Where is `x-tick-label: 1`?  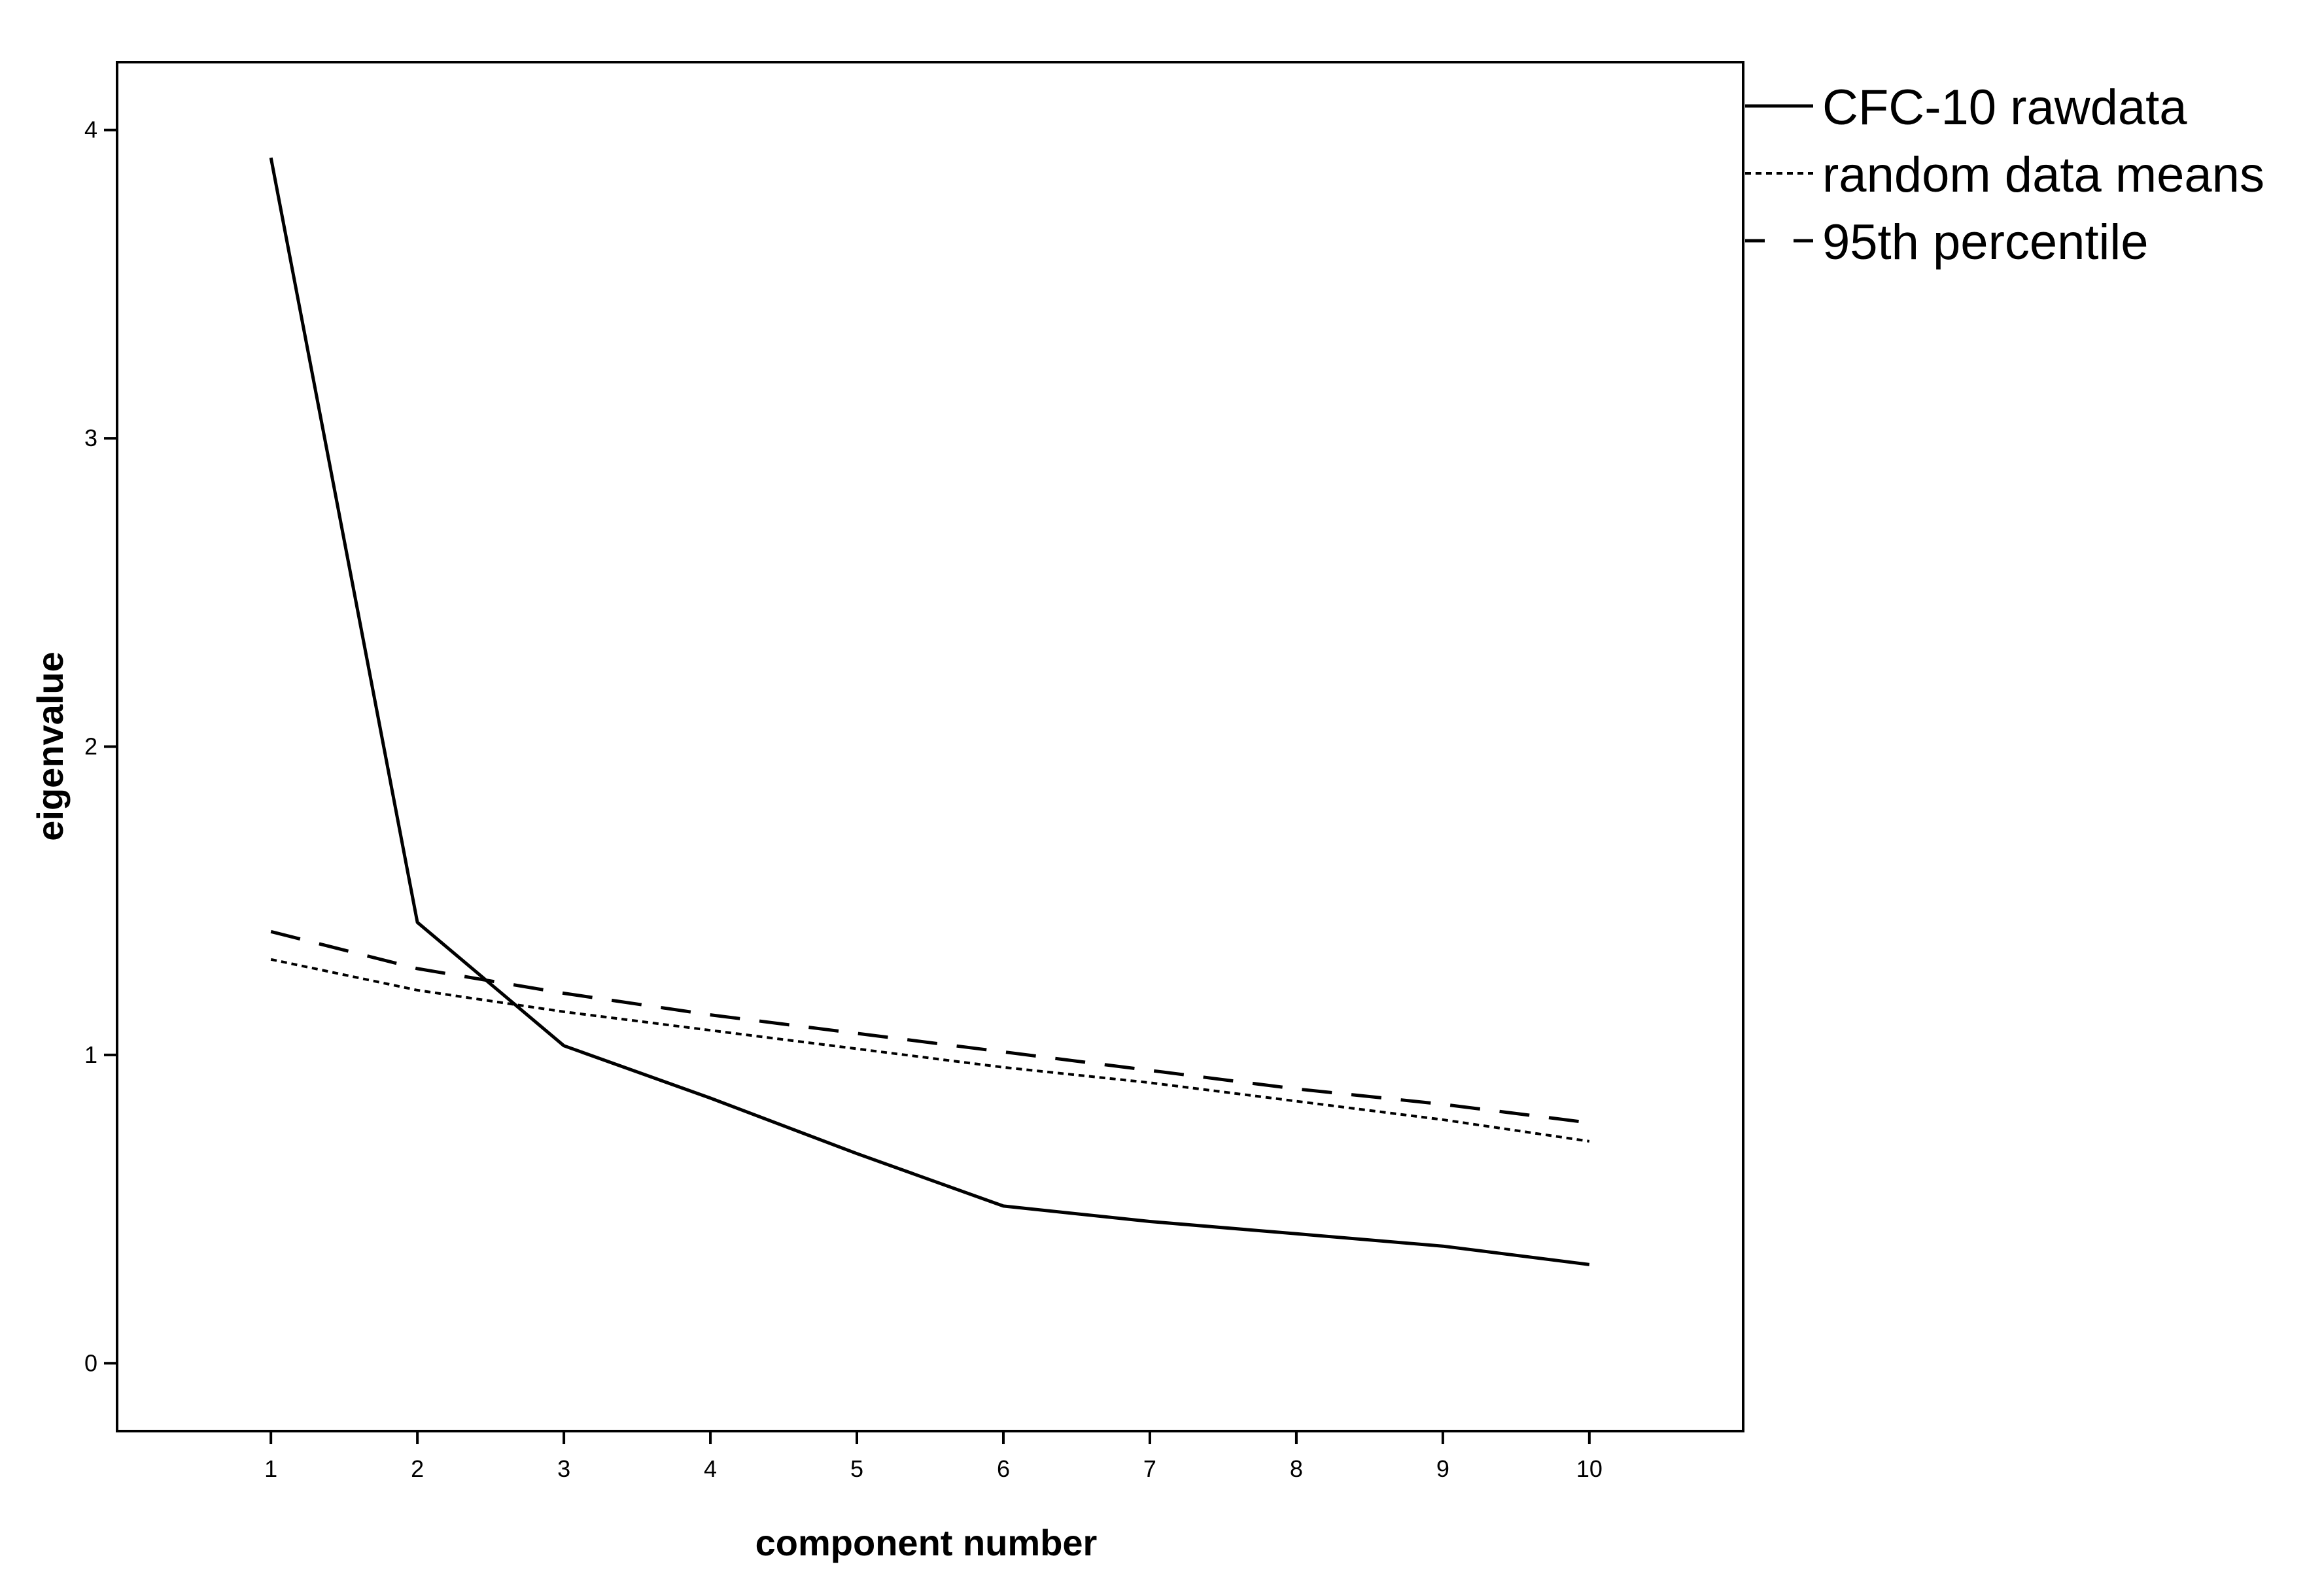
x-tick-label: 1 is located at coordinates (270, 1469).